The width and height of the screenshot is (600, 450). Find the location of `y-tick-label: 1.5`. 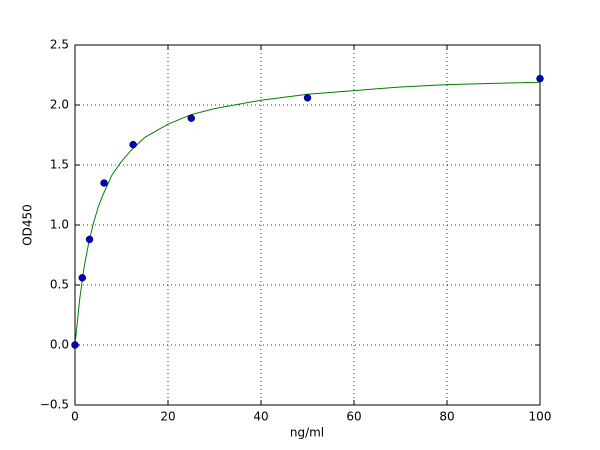

y-tick-label: 1.5 is located at coordinates (59, 165).